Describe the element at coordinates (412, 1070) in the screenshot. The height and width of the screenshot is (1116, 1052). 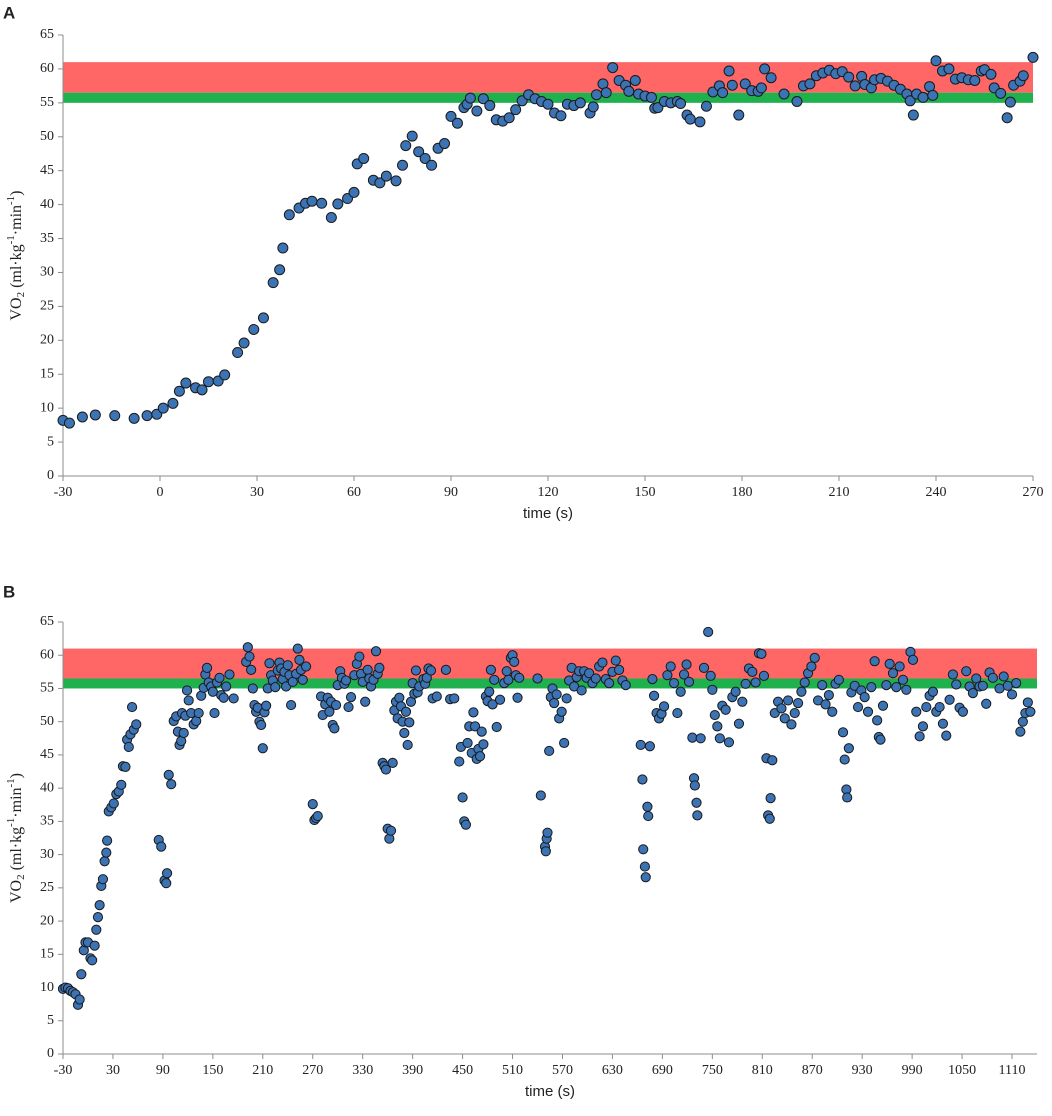
I see `x-tick-label: 390` at that location.